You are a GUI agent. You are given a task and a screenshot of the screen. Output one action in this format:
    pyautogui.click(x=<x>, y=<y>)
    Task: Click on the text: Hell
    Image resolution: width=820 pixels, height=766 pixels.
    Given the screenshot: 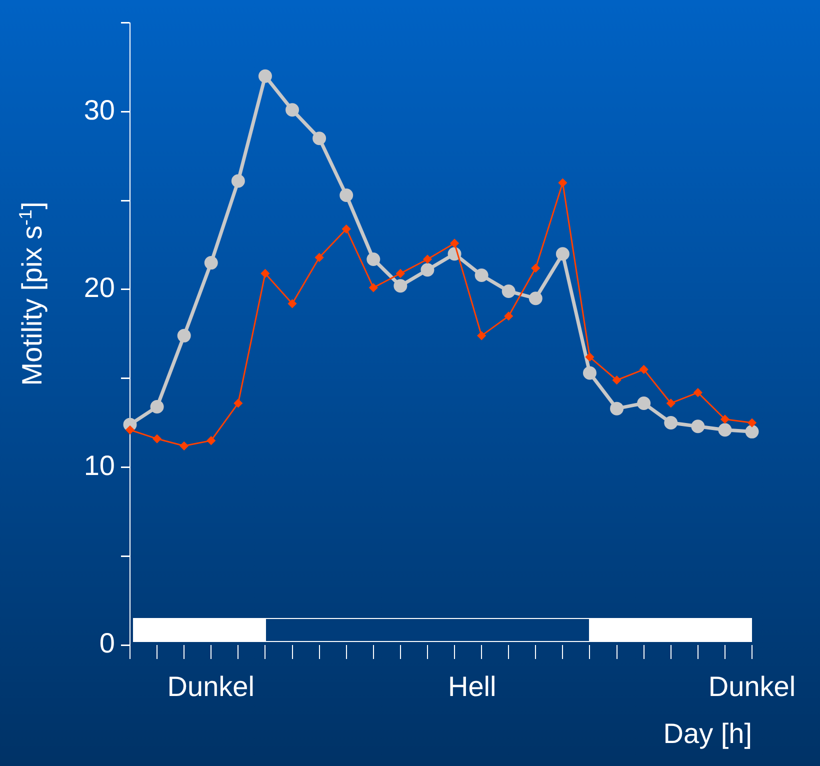 What is the action you would take?
    pyautogui.click(x=472, y=687)
    